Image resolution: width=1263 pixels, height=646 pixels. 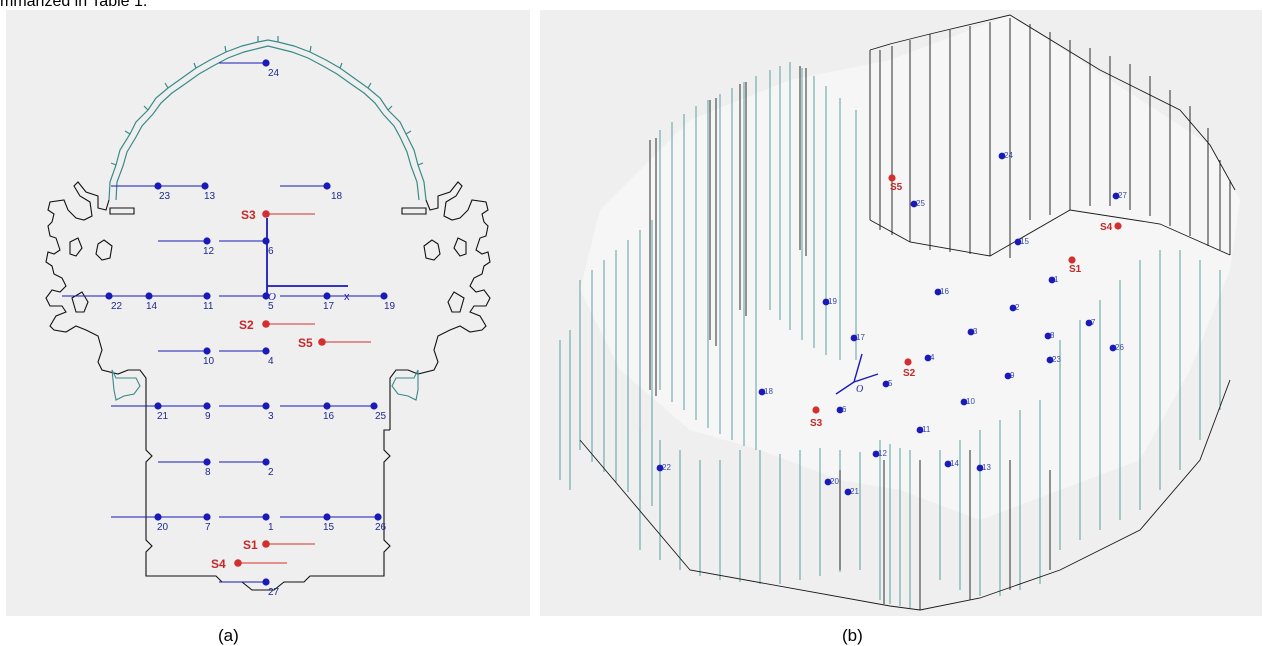 I want to click on receiver-label-20: 20, so click(x=163, y=527).